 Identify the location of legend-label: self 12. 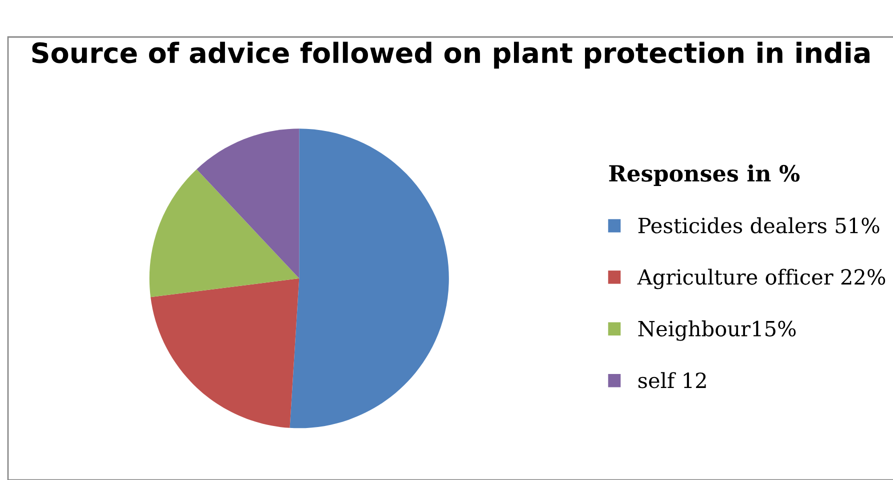
(672, 380).